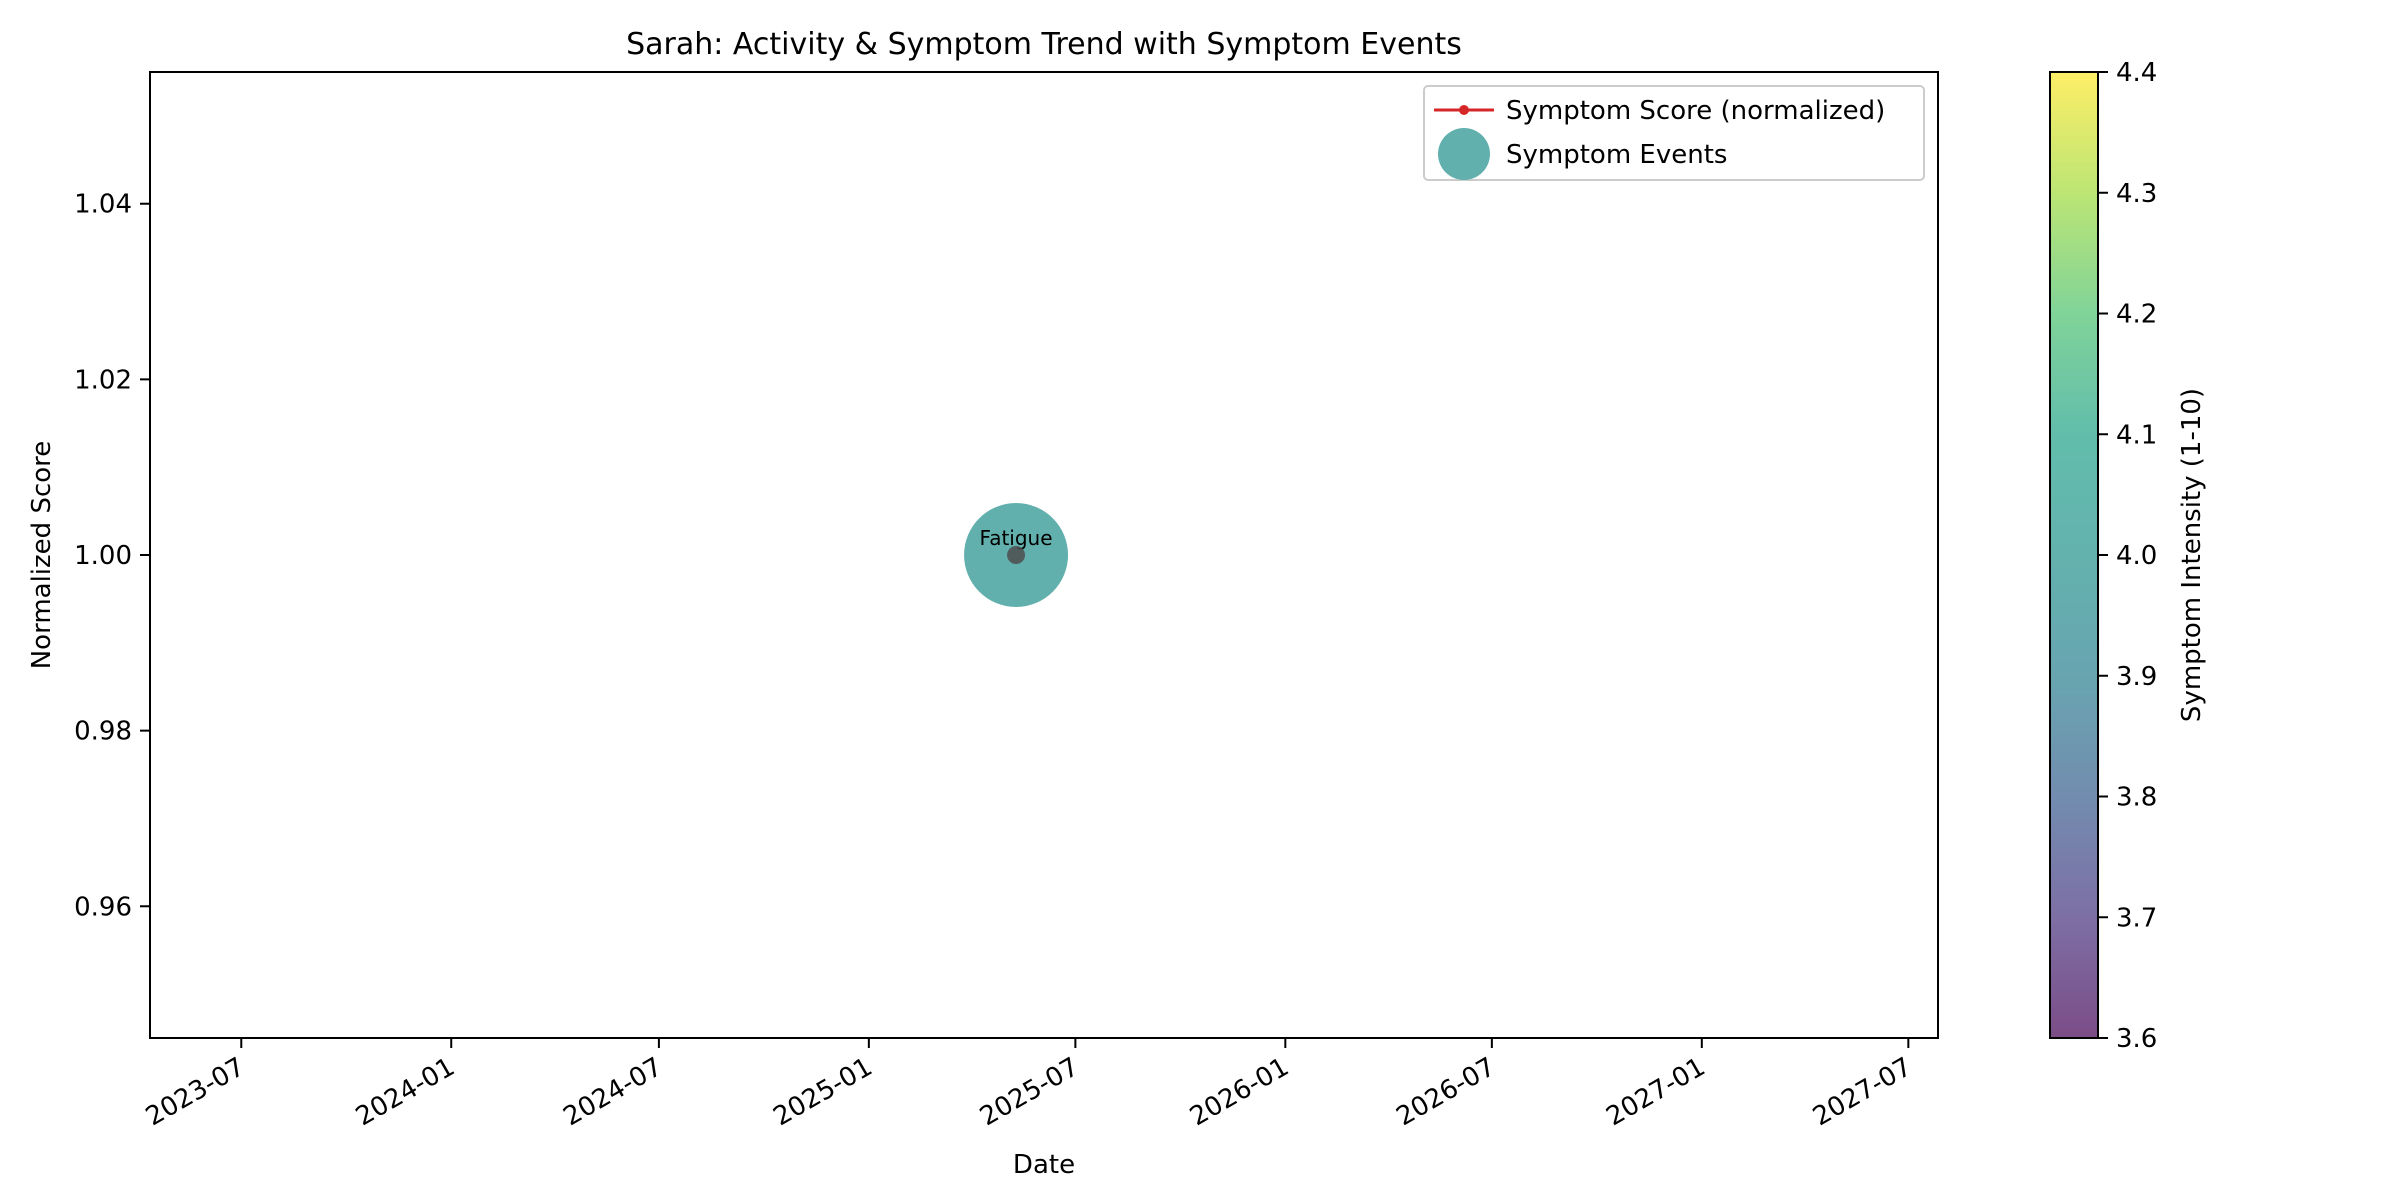  What do you see at coordinates (2074, 555) in the screenshot?
I see `colorbar-gradient` at bounding box center [2074, 555].